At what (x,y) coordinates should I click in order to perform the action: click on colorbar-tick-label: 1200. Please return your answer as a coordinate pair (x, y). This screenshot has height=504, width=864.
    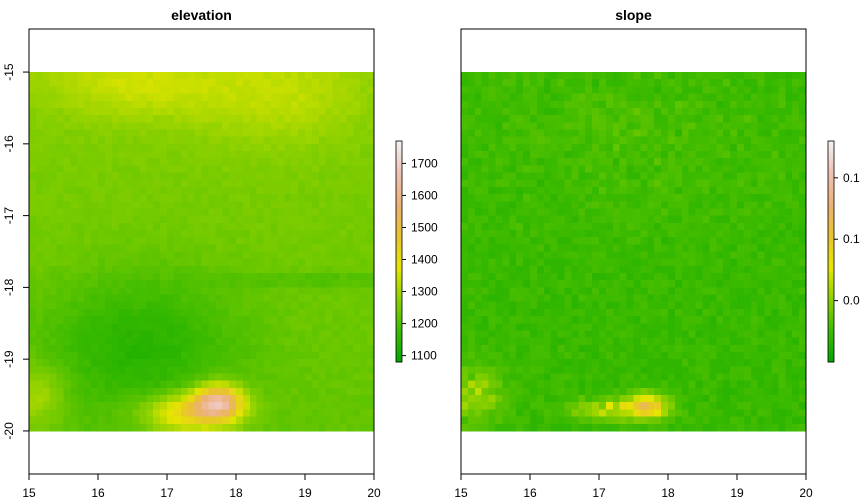
    Looking at the image, I should click on (424, 324).